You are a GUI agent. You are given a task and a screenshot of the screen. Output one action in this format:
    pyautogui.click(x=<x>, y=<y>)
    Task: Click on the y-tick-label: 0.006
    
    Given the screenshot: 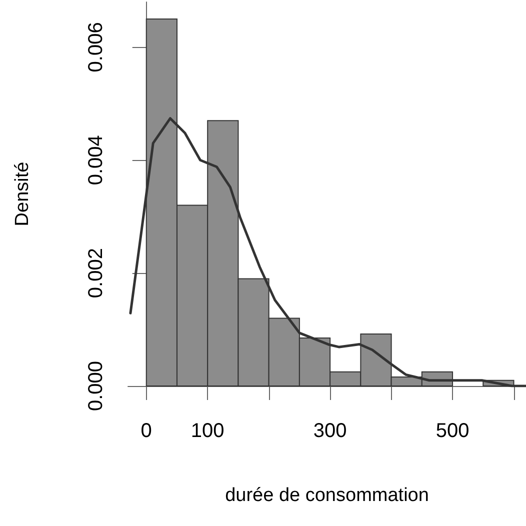 What is the action you would take?
    pyautogui.click(x=96, y=47)
    